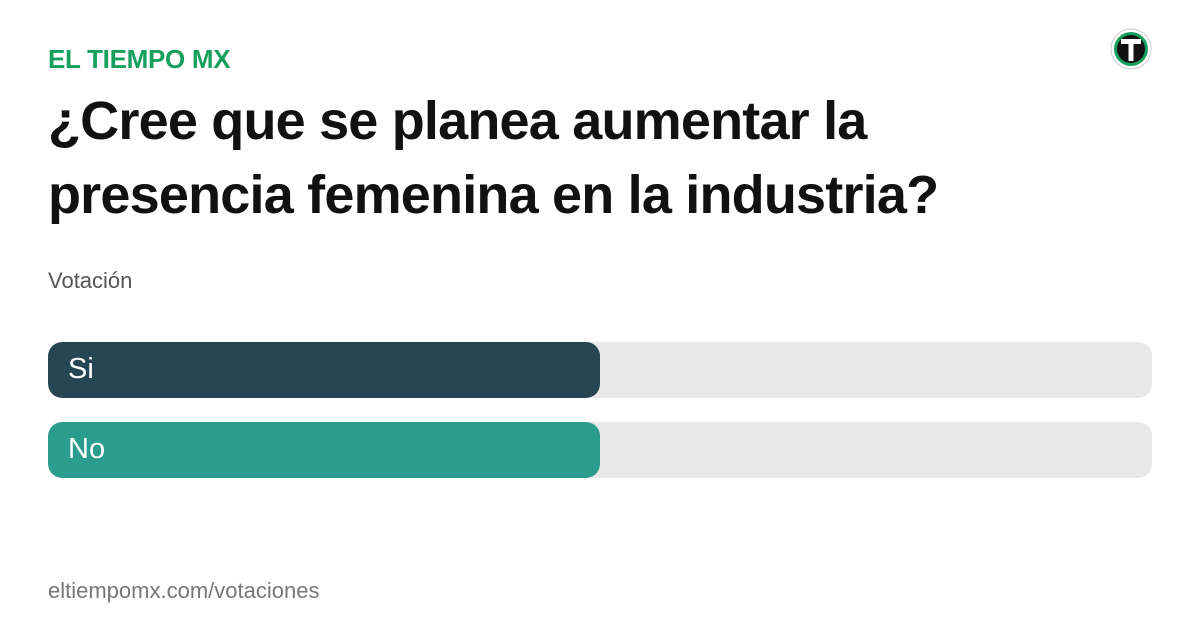 The image size is (1200, 630). Describe the element at coordinates (184, 590) in the screenshot. I see `footer-url: eltiempomx.com/votaciones` at that location.